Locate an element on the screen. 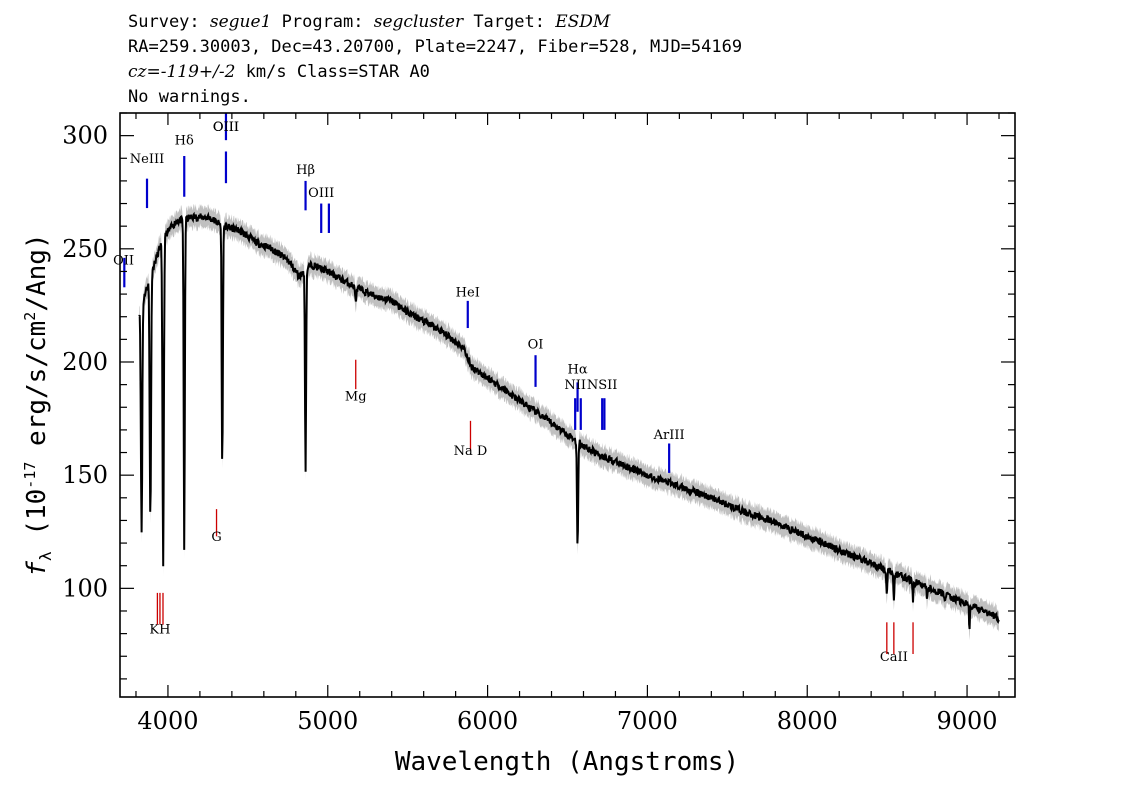 The height and width of the screenshot is (810, 1134). y-tick-label: 300 is located at coordinates (85, 136).